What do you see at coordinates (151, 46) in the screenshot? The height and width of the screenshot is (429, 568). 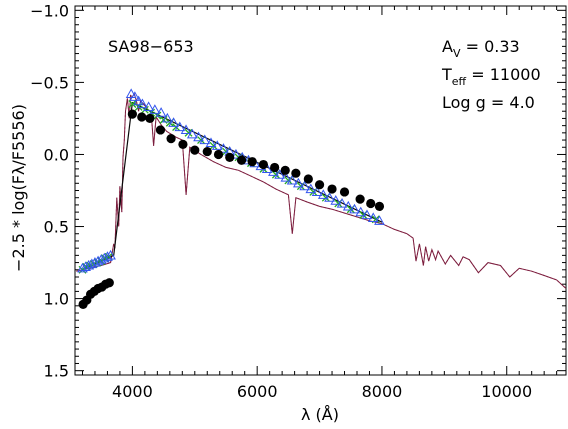 I see `star-name: SA98−653` at bounding box center [151, 46].